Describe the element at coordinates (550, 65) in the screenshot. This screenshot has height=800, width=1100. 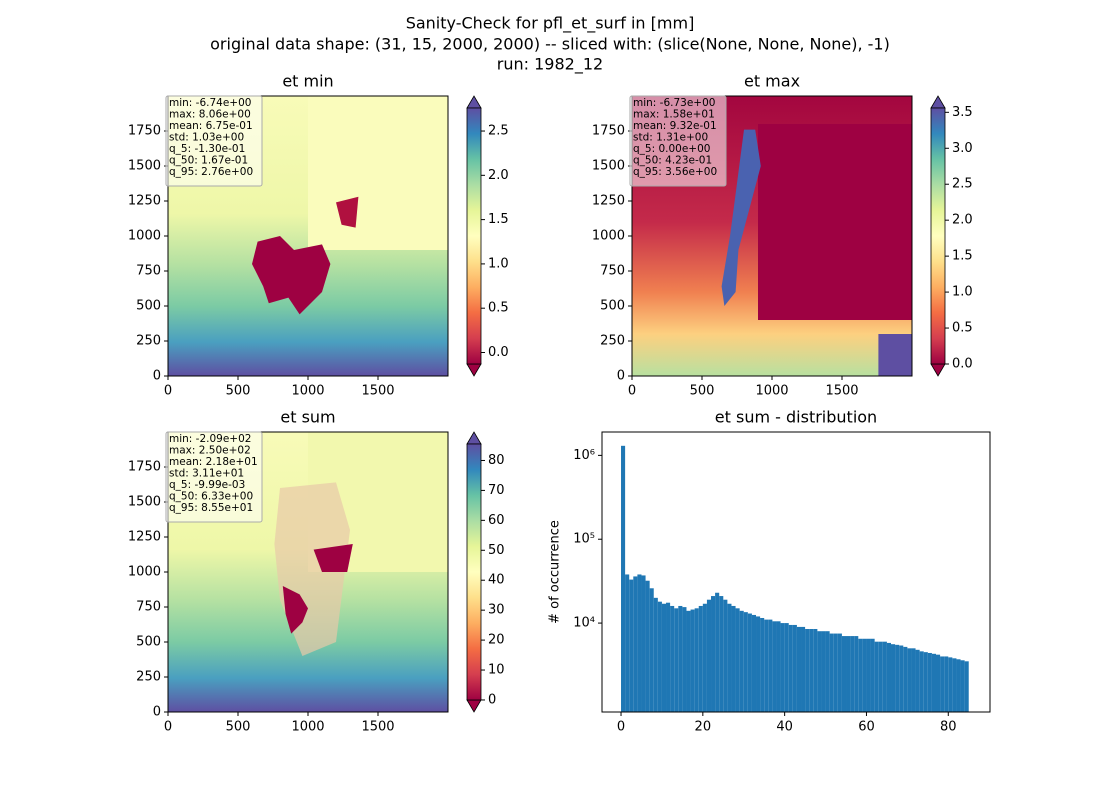
I see `suptitle-line: run: 1982_12` at that location.